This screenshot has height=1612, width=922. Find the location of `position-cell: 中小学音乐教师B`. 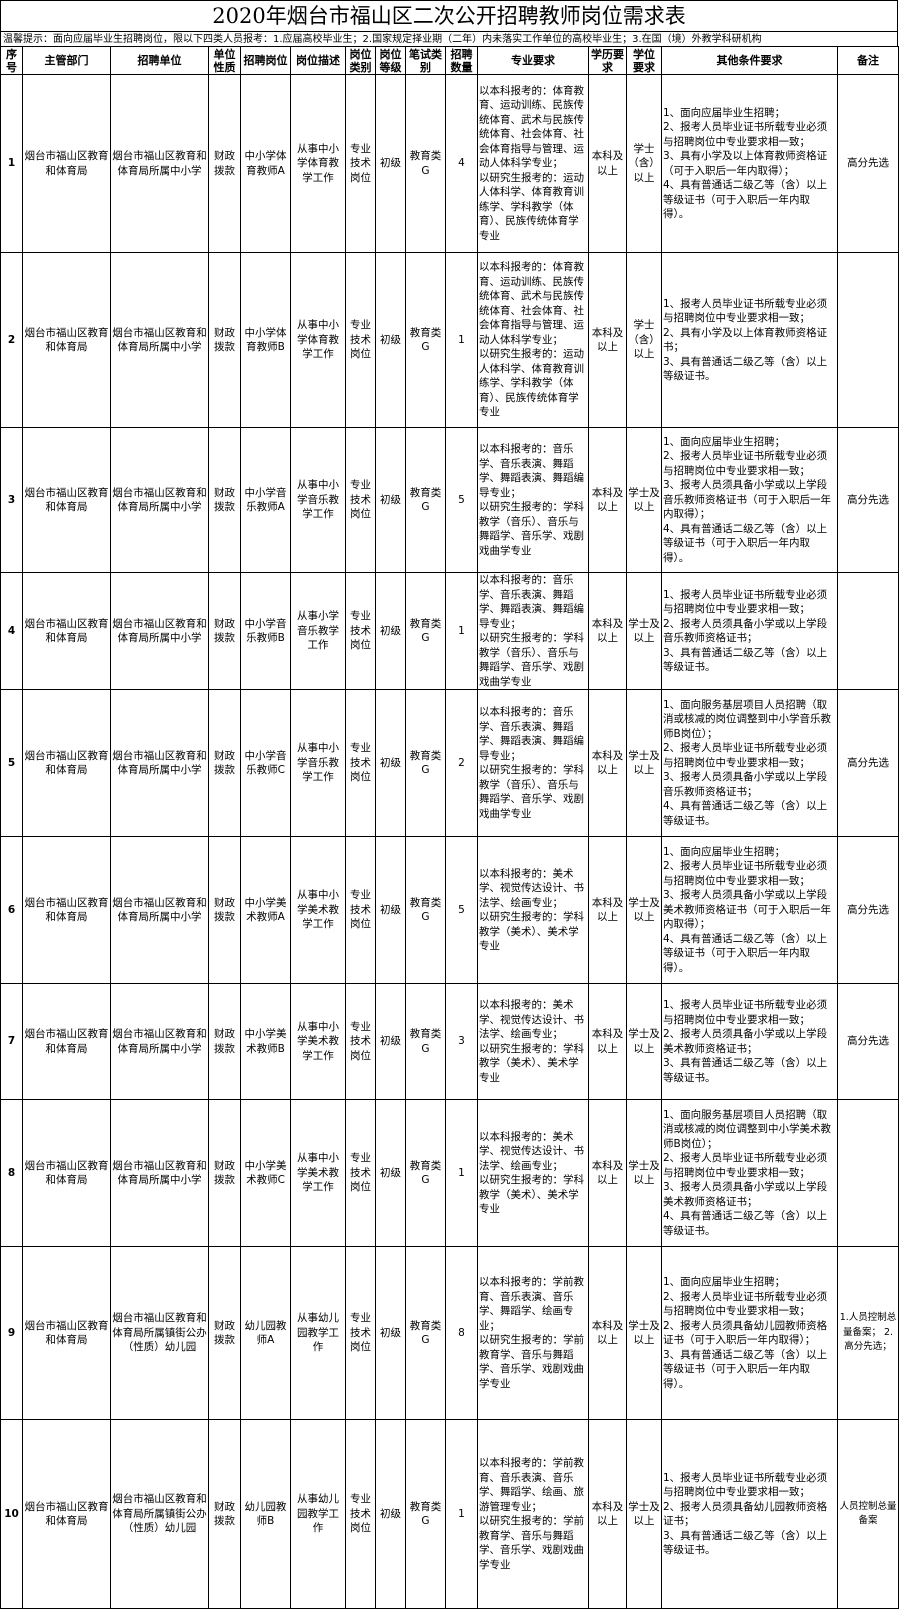

position-cell: 中小学音乐教师B is located at coordinates (265, 631).